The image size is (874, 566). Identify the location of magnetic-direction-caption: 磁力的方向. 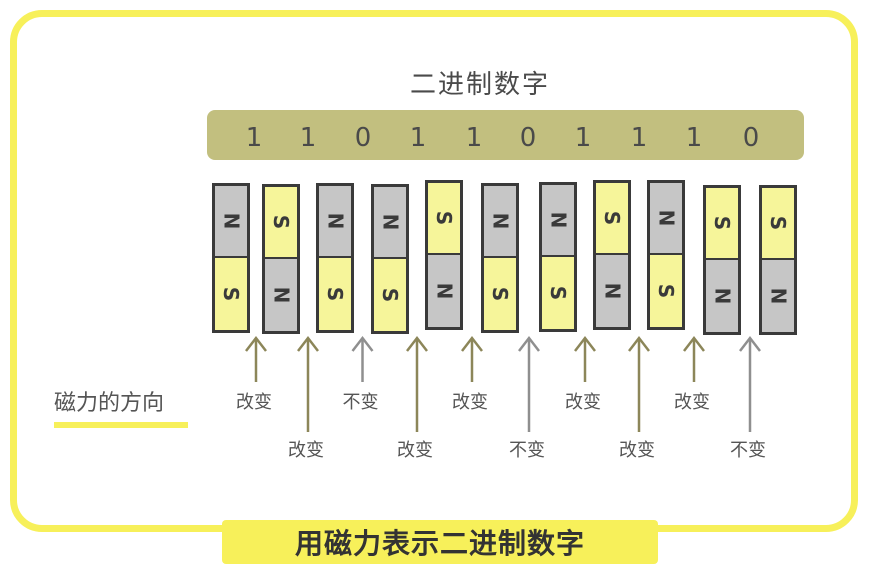
(109, 403).